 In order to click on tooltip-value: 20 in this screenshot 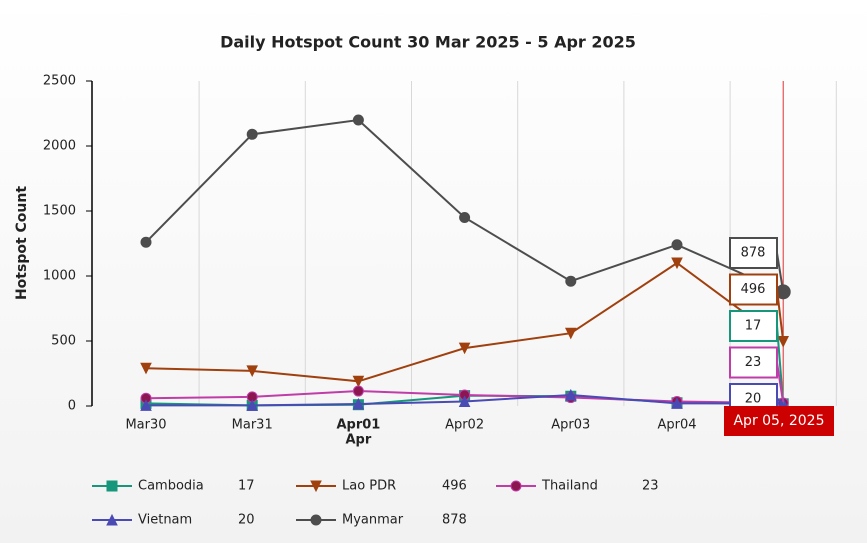, I will do `click(753, 399)`.